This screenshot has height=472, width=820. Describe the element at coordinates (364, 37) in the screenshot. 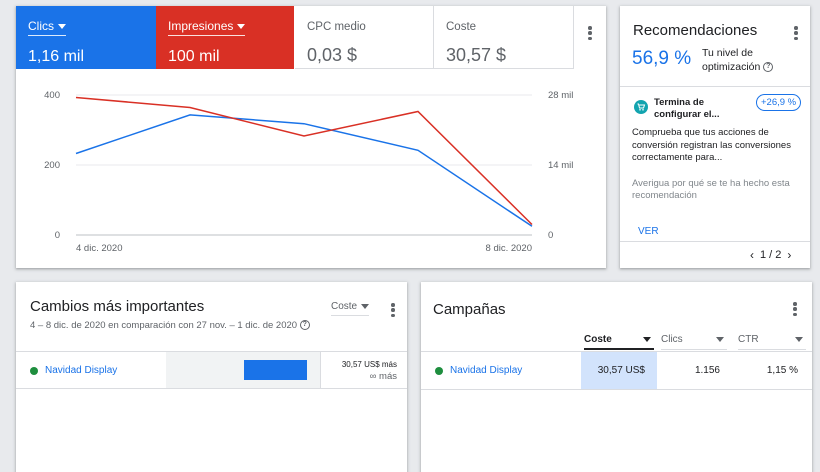

I see `metric-avg-cpc-tab: CPC medio 0,03 $` at that location.